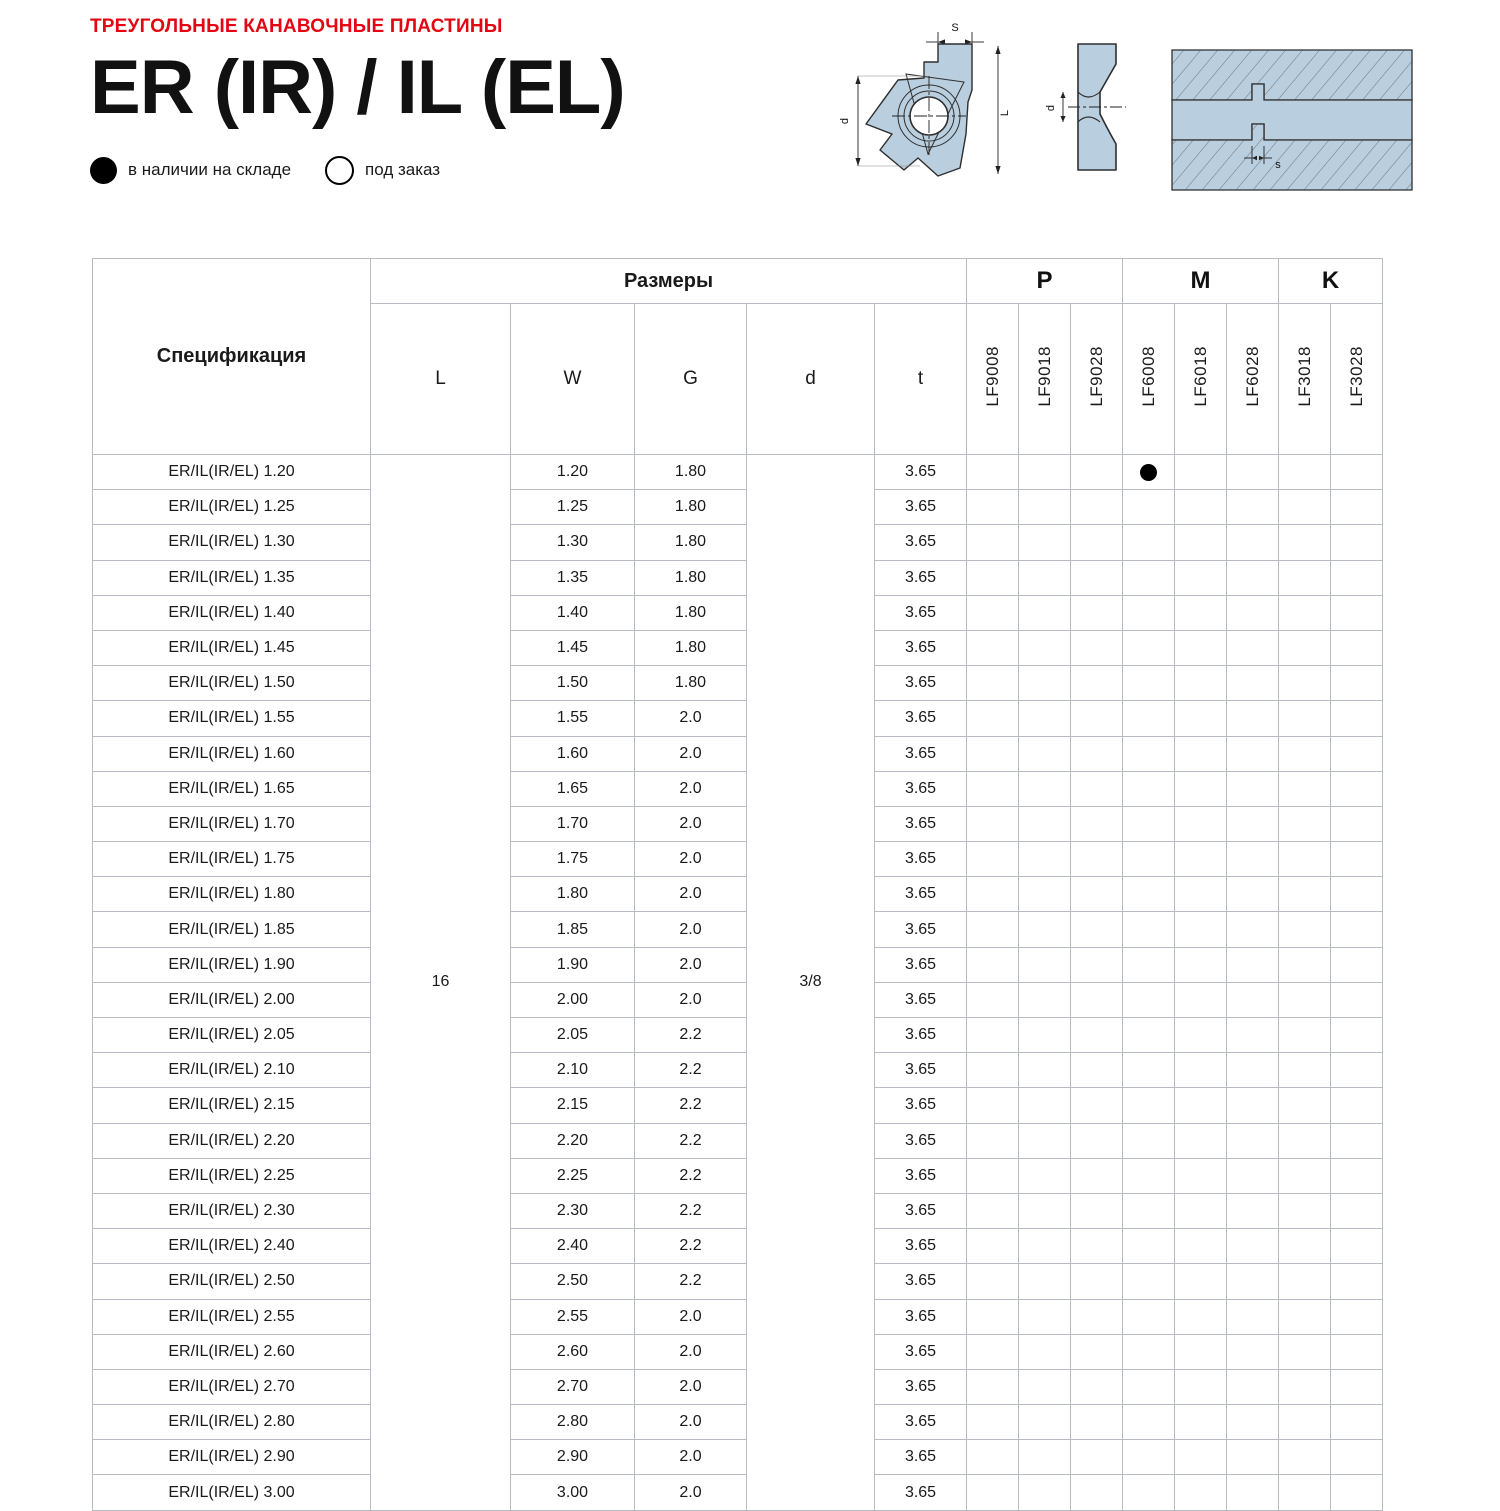 The width and height of the screenshot is (1500, 1511). Describe the element at coordinates (231, 859) in the screenshot. I see `cell-specification: ER/IL(IR/EL) 1.75` at that location.